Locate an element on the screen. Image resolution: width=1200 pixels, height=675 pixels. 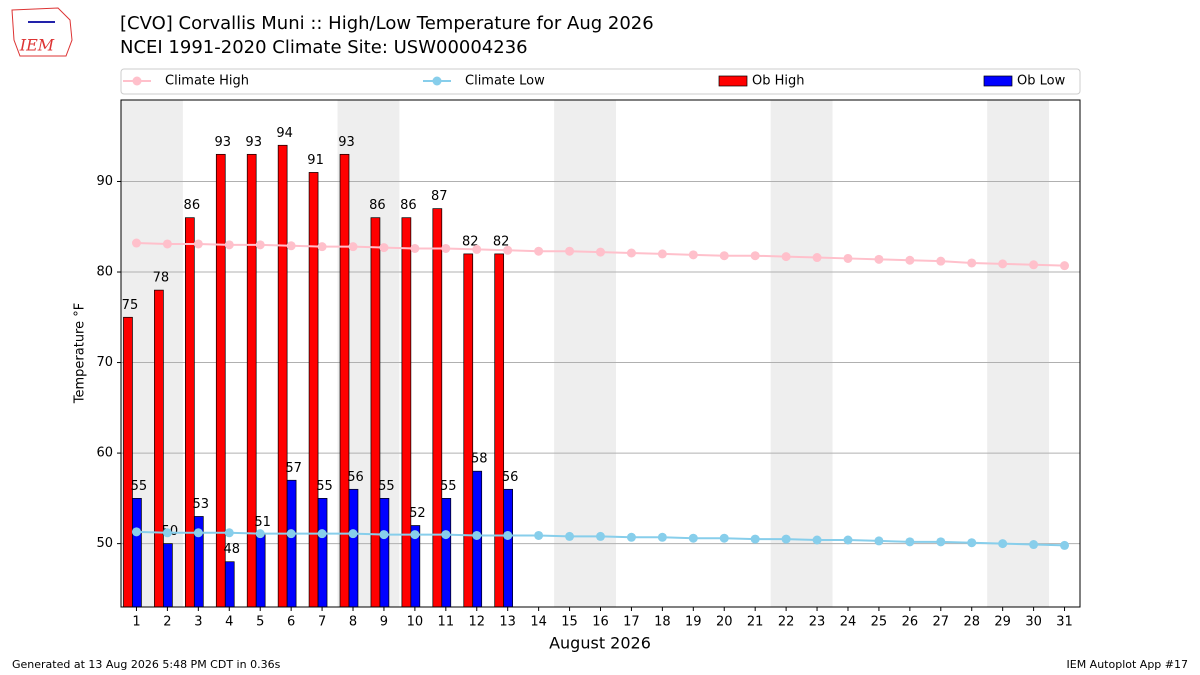
bar-value-label: 51 is located at coordinates (262, 522).